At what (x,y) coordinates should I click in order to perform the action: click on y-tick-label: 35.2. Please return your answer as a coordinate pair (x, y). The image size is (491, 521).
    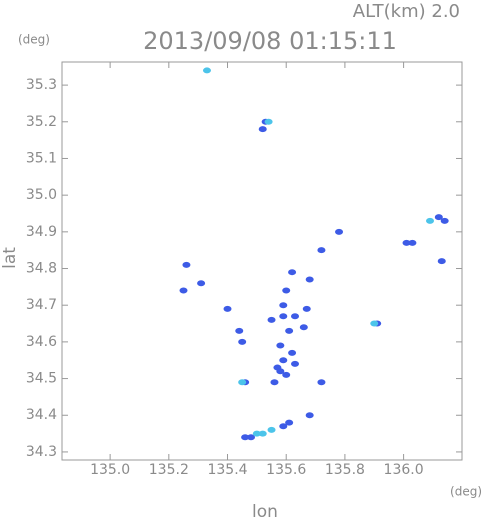
    Looking at the image, I should click on (41, 122).